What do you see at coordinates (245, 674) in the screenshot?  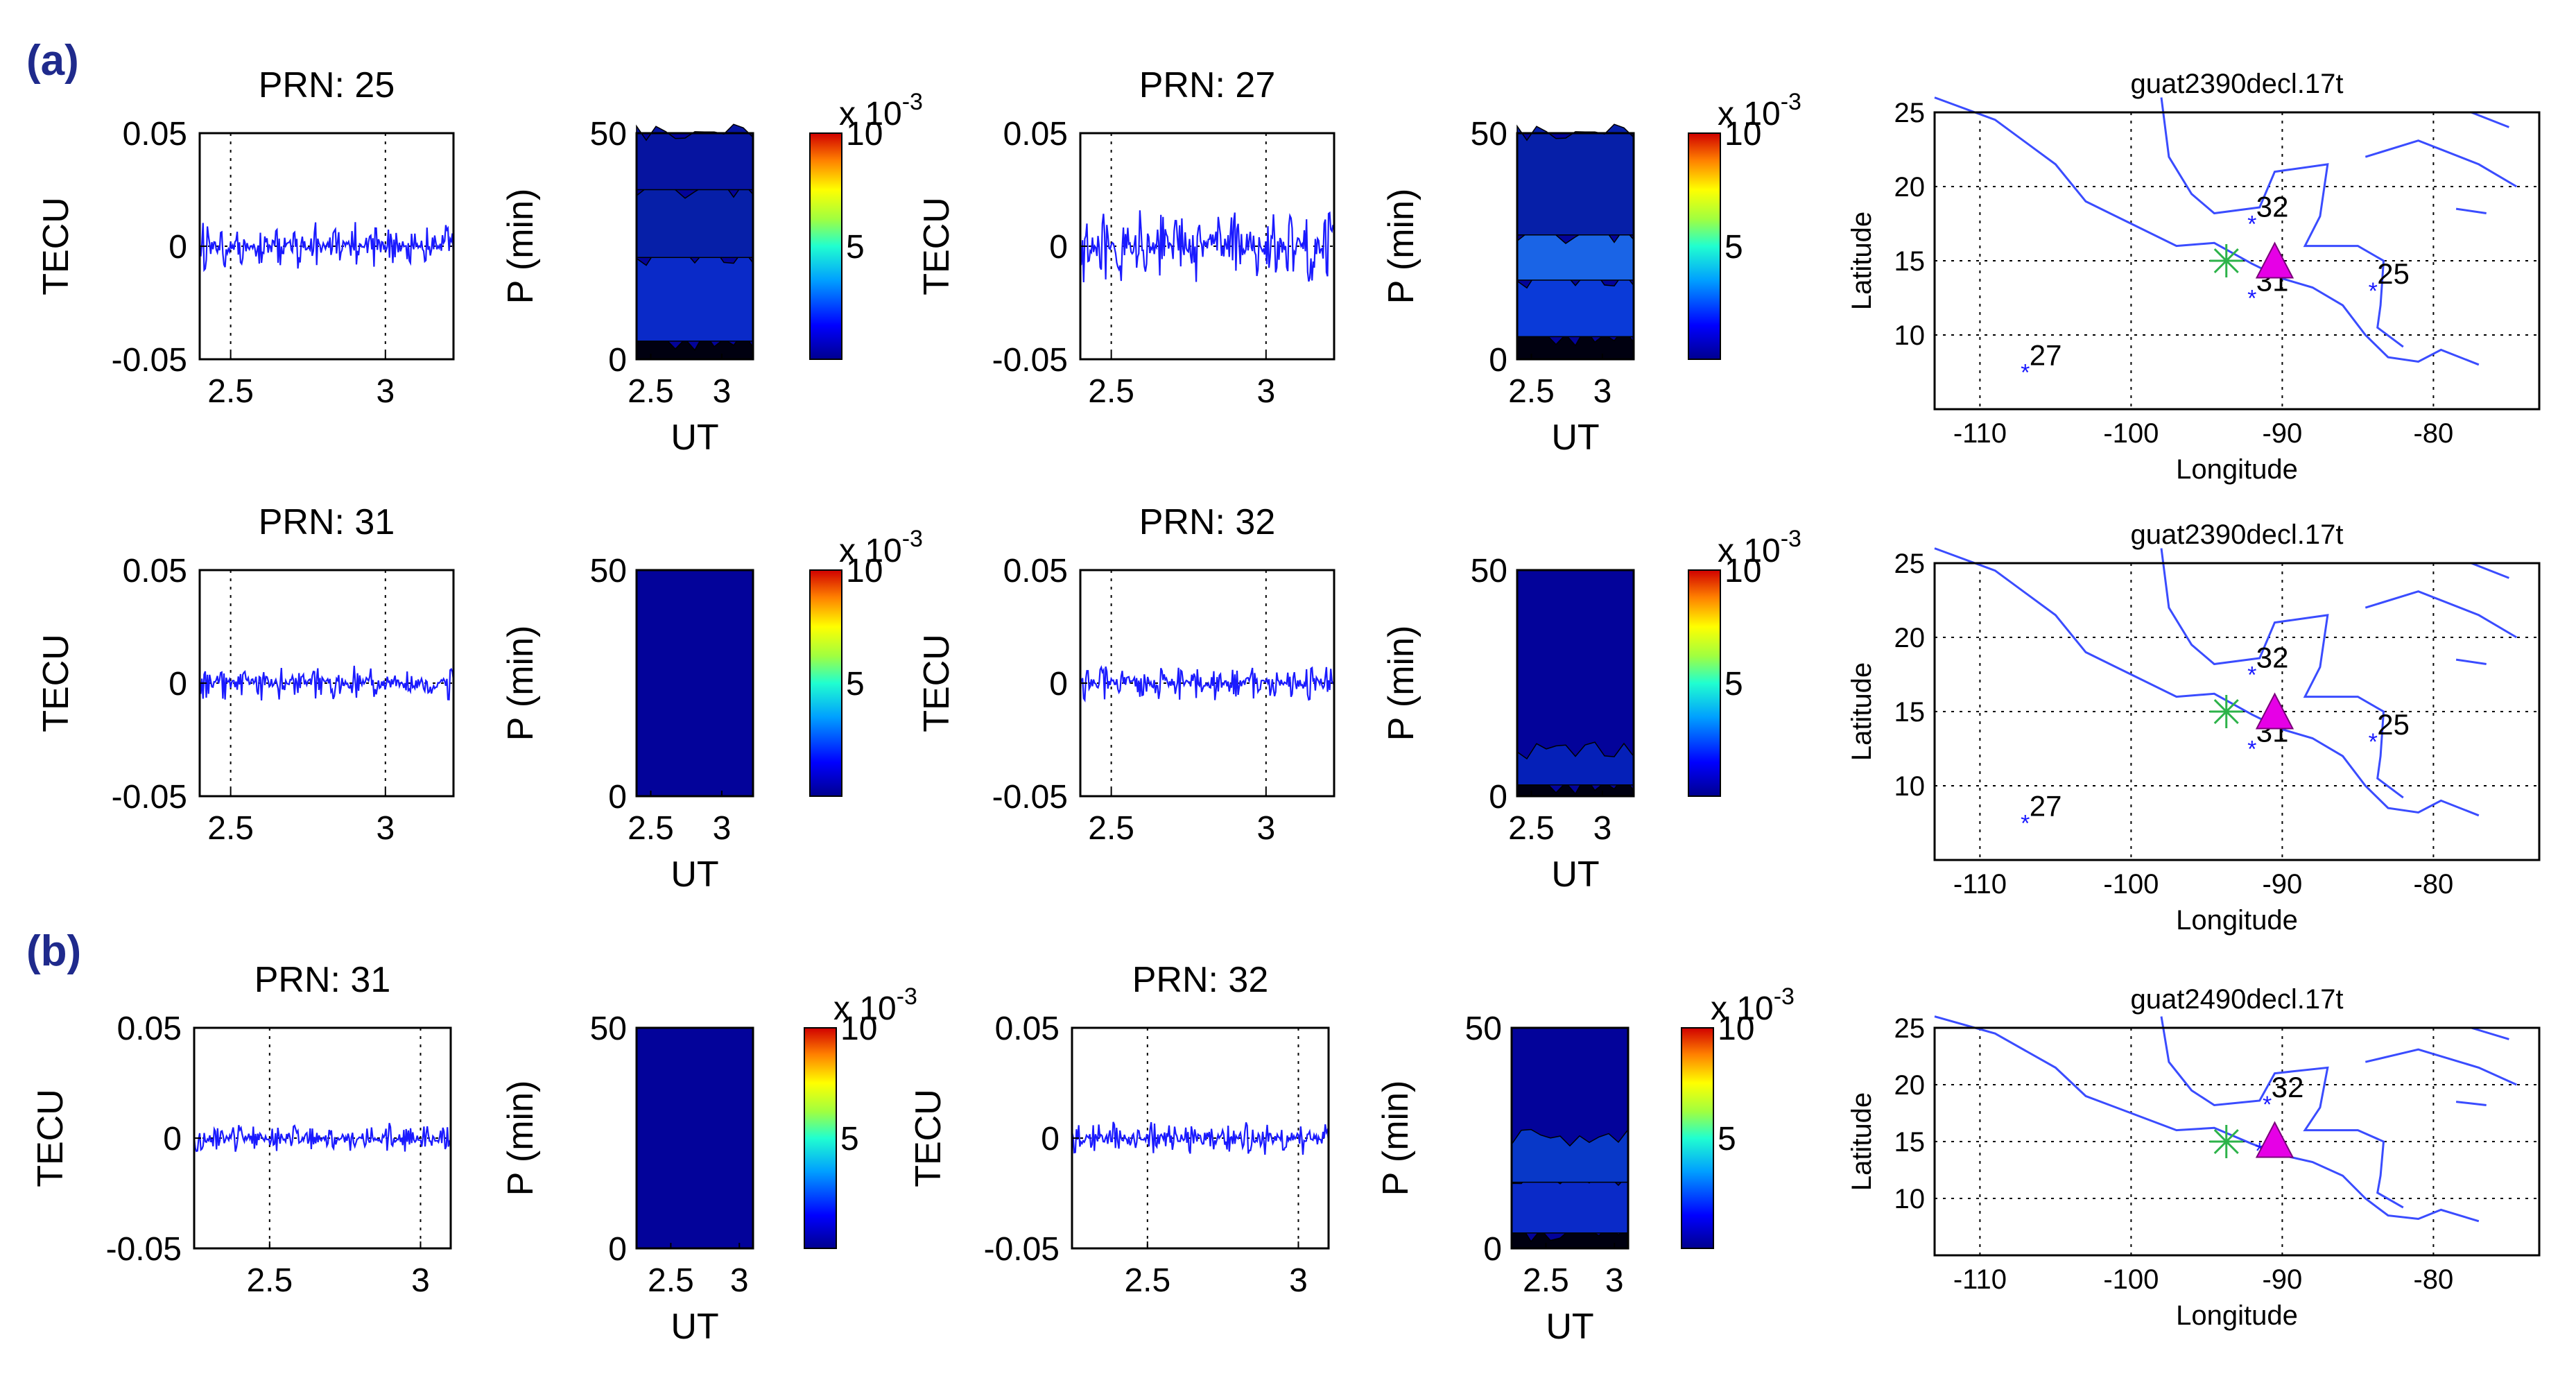 I see `line-chart-a2-prn31: PRN: 31 0.05 0 -0.05 2.5 3 TECU` at bounding box center [245, 674].